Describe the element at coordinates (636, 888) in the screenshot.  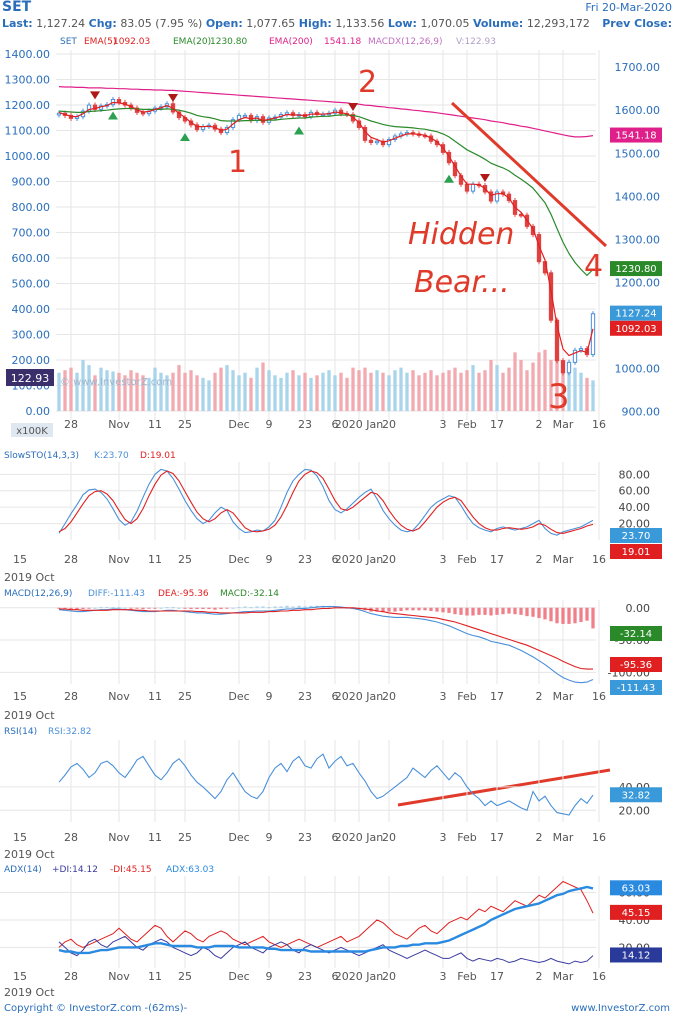
I see `adx-badge-bg` at that location.